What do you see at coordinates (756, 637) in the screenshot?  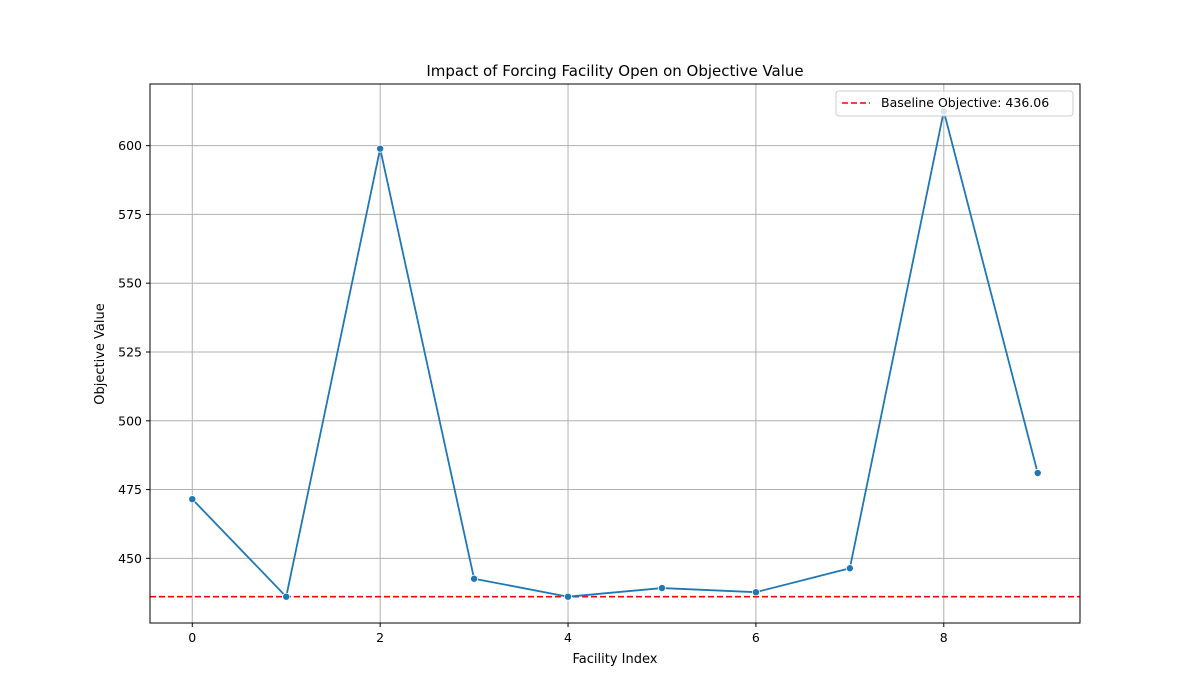 I see `x-tick-label: 6` at bounding box center [756, 637].